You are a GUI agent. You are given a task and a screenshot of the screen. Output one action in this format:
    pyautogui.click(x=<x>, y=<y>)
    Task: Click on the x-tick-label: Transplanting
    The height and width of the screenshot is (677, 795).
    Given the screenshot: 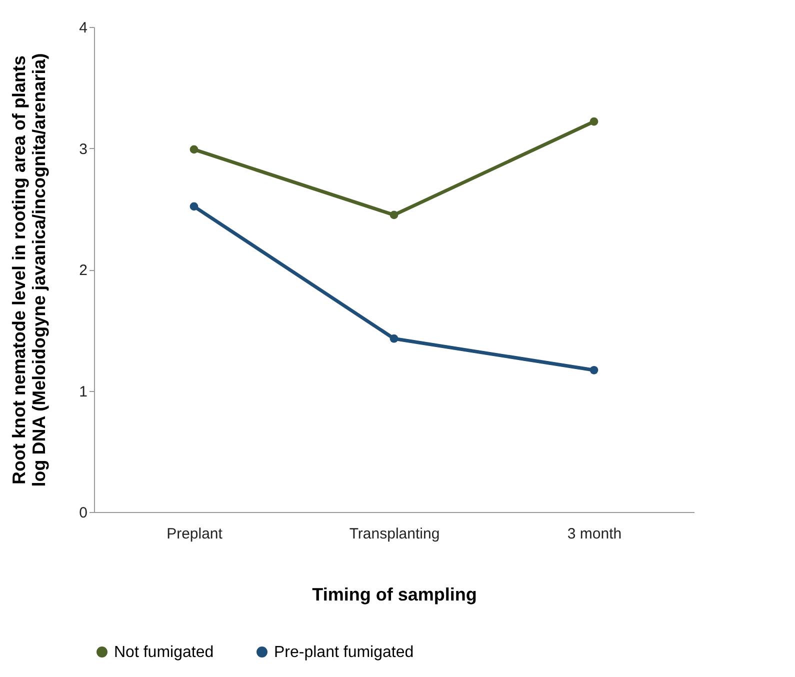 What is the action you would take?
    pyautogui.click(x=394, y=534)
    